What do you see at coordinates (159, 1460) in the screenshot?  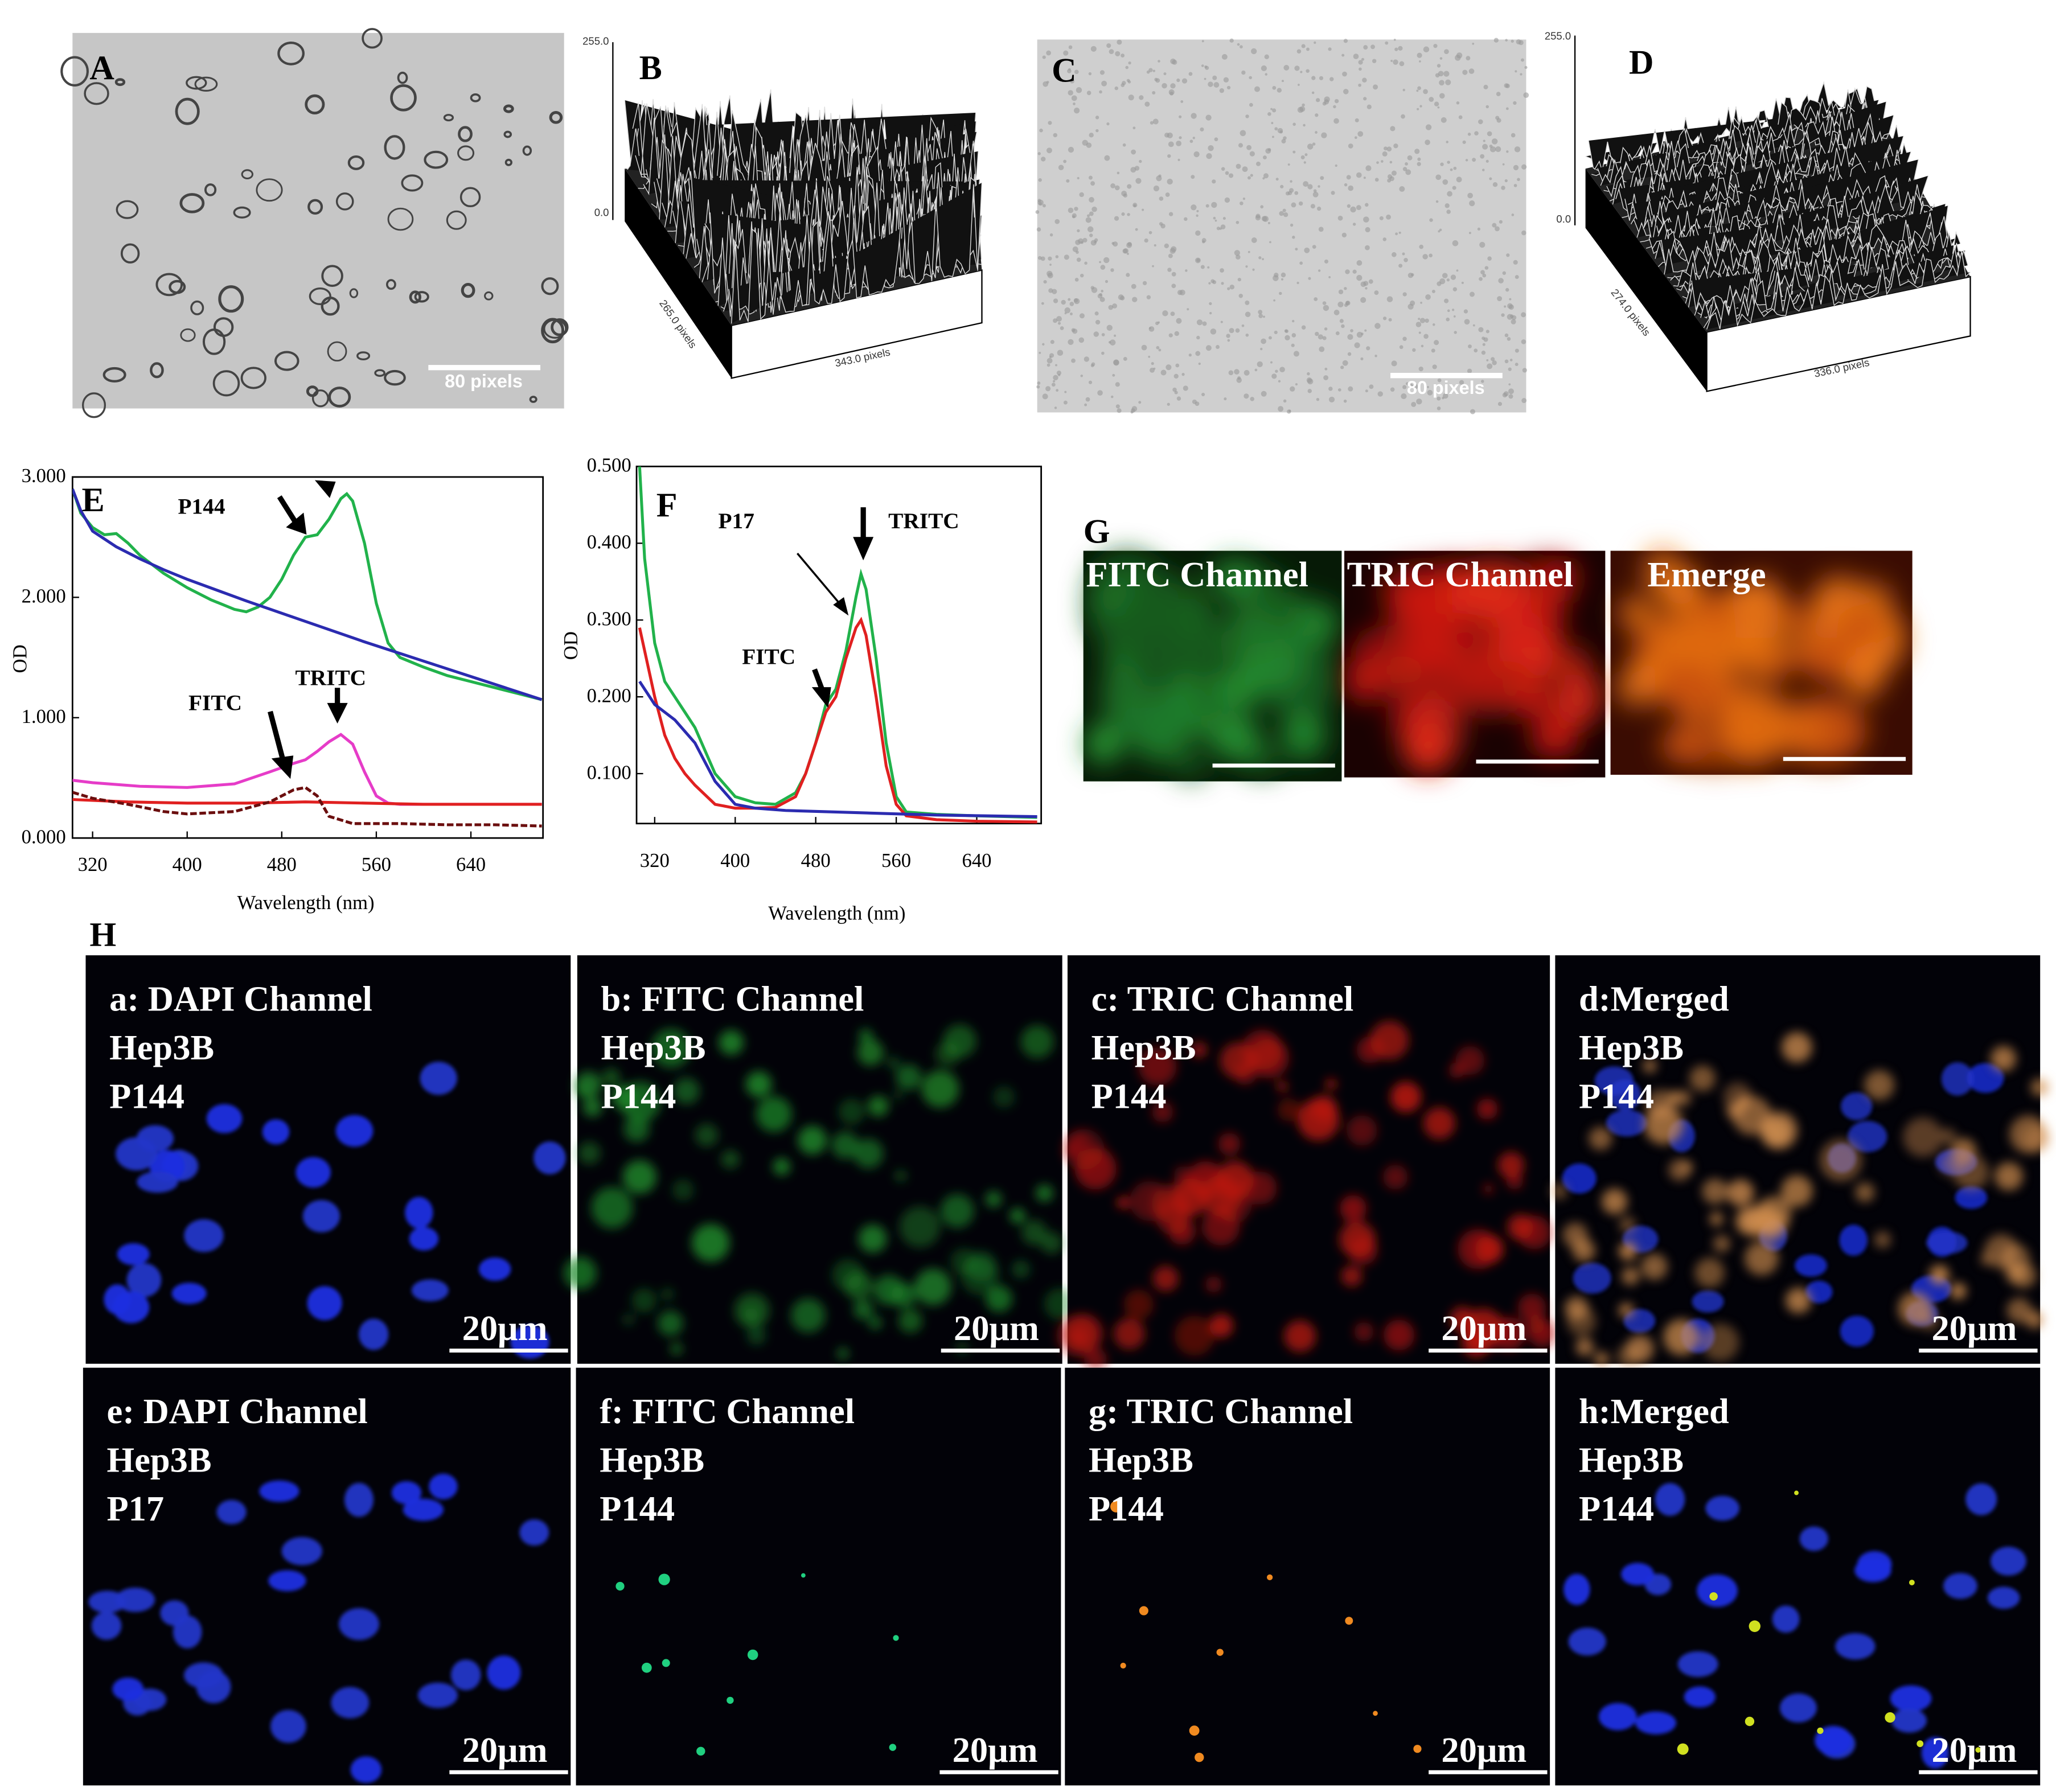 I see `panel-line: Hep3B` at bounding box center [159, 1460].